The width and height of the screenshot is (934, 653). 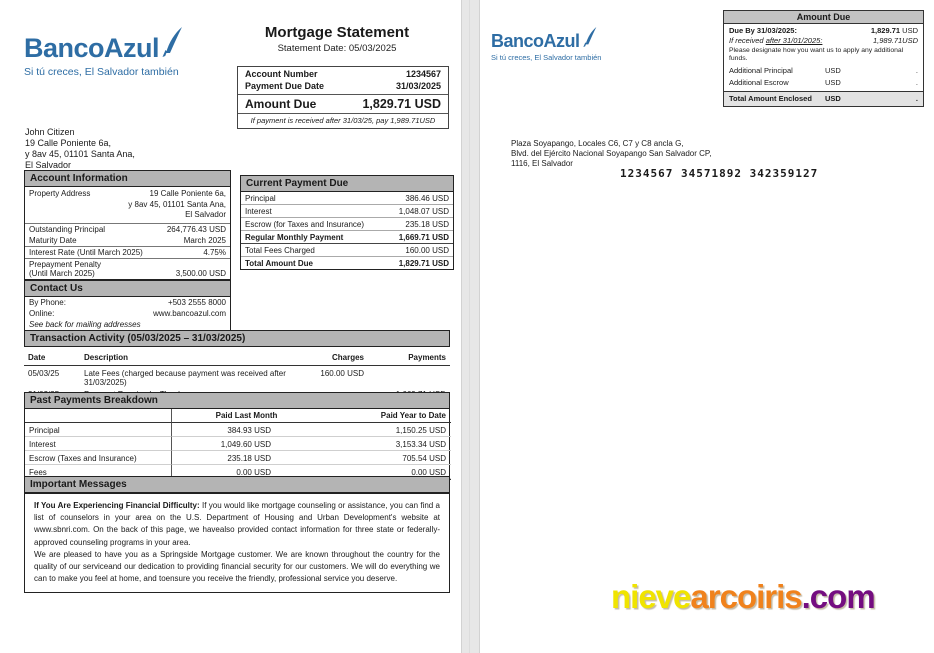 What do you see at coordinates (280, 250) in the screenshot?
I see `row-label: Total Fees Charged` at bounding box center [280, 250].